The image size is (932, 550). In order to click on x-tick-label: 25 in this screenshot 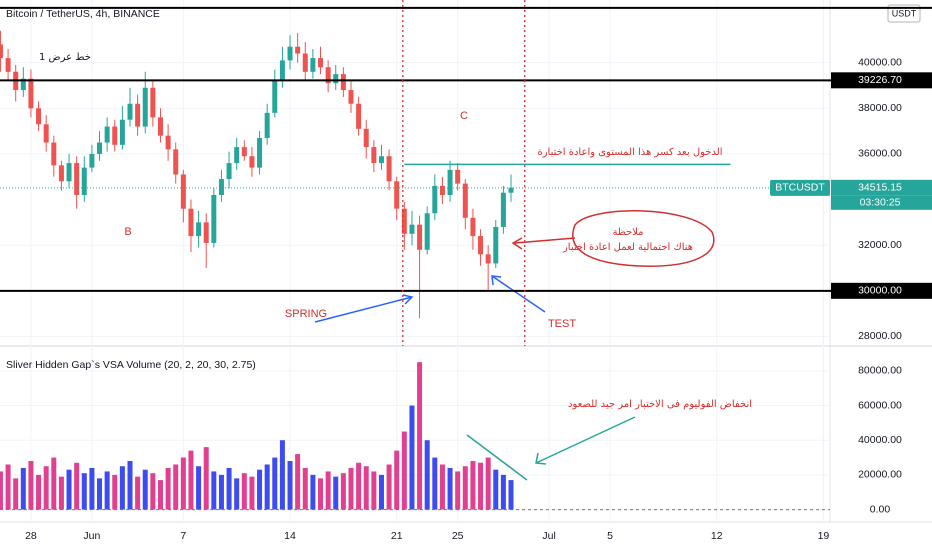, I will do `click(458, 536)`.